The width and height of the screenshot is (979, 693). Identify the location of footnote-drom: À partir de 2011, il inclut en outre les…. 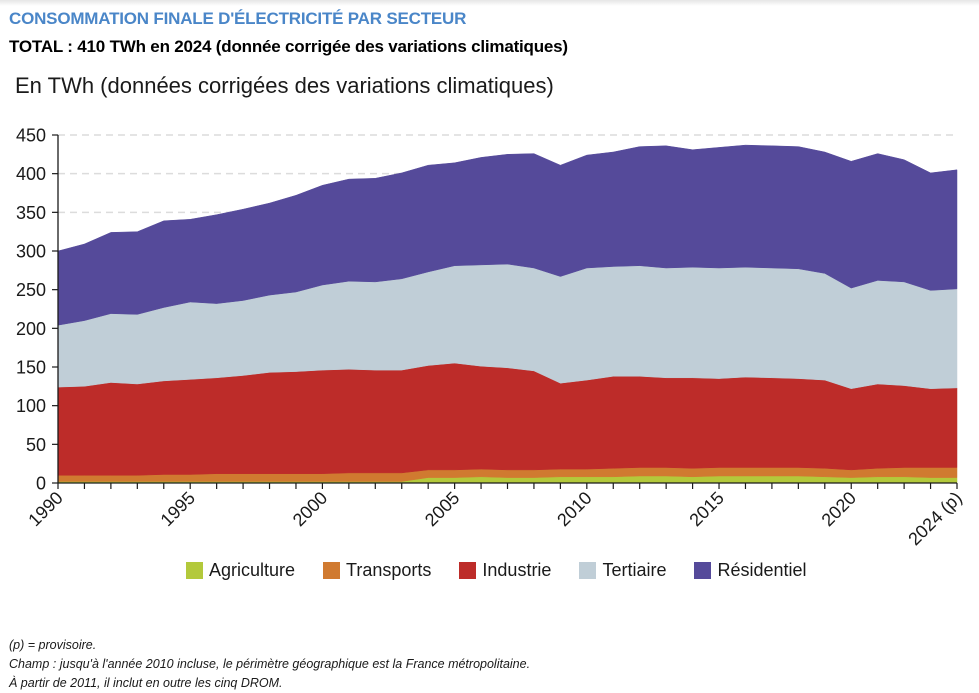
(146, 683).